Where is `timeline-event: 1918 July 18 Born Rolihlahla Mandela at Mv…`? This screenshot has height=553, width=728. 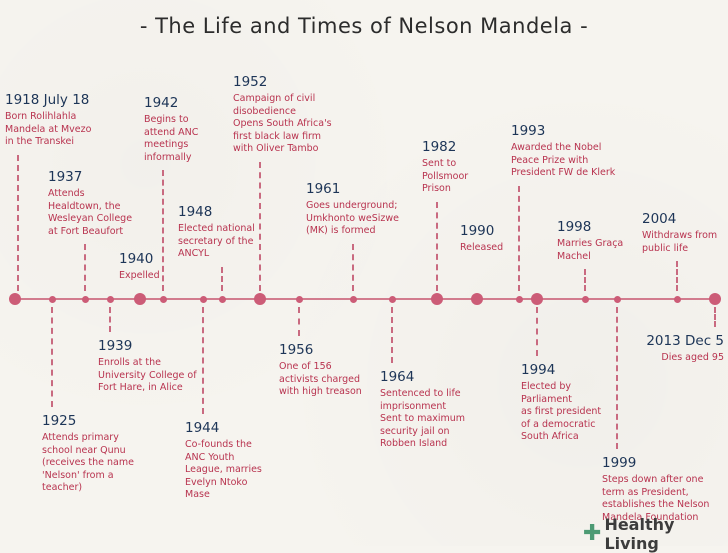 timeline-event: 1918 July 18 Born Rolihlahla Mandela at Mv… is located at coordinates (48, 120).